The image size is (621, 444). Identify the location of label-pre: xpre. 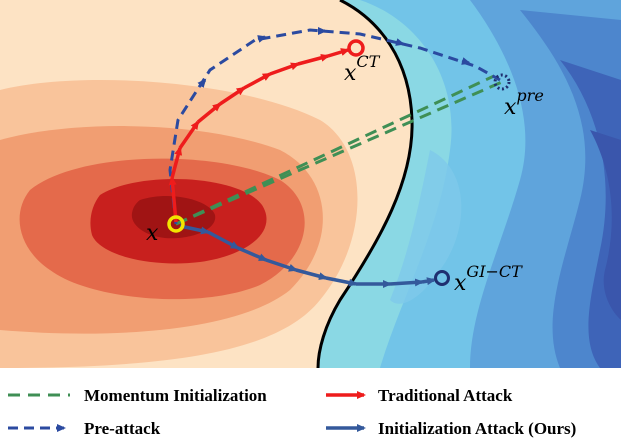
(524, 103).